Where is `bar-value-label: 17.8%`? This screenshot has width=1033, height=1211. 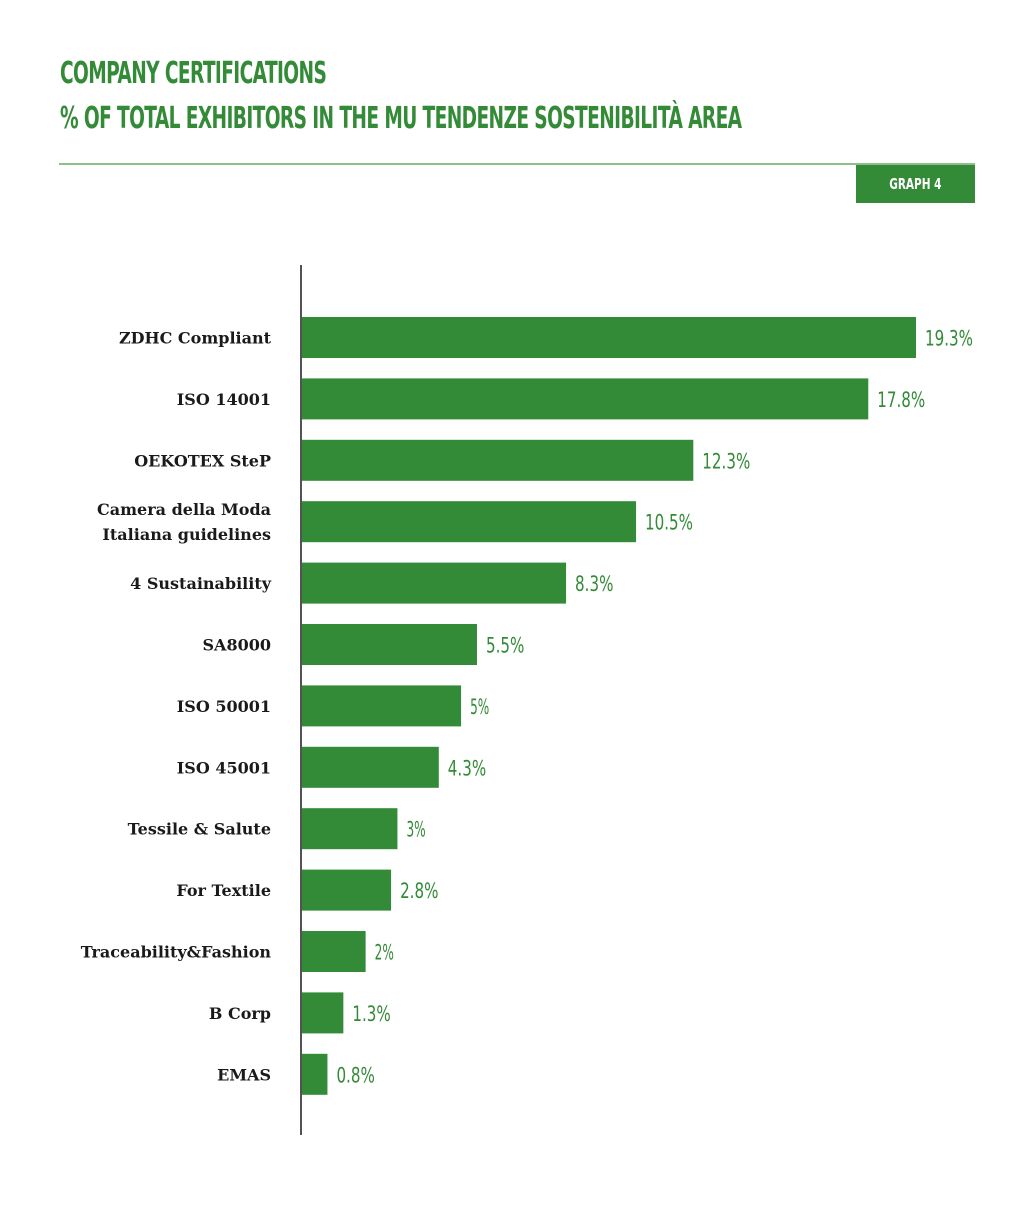
bar-value-label: 17.8% is located at coordinates (901, 400).